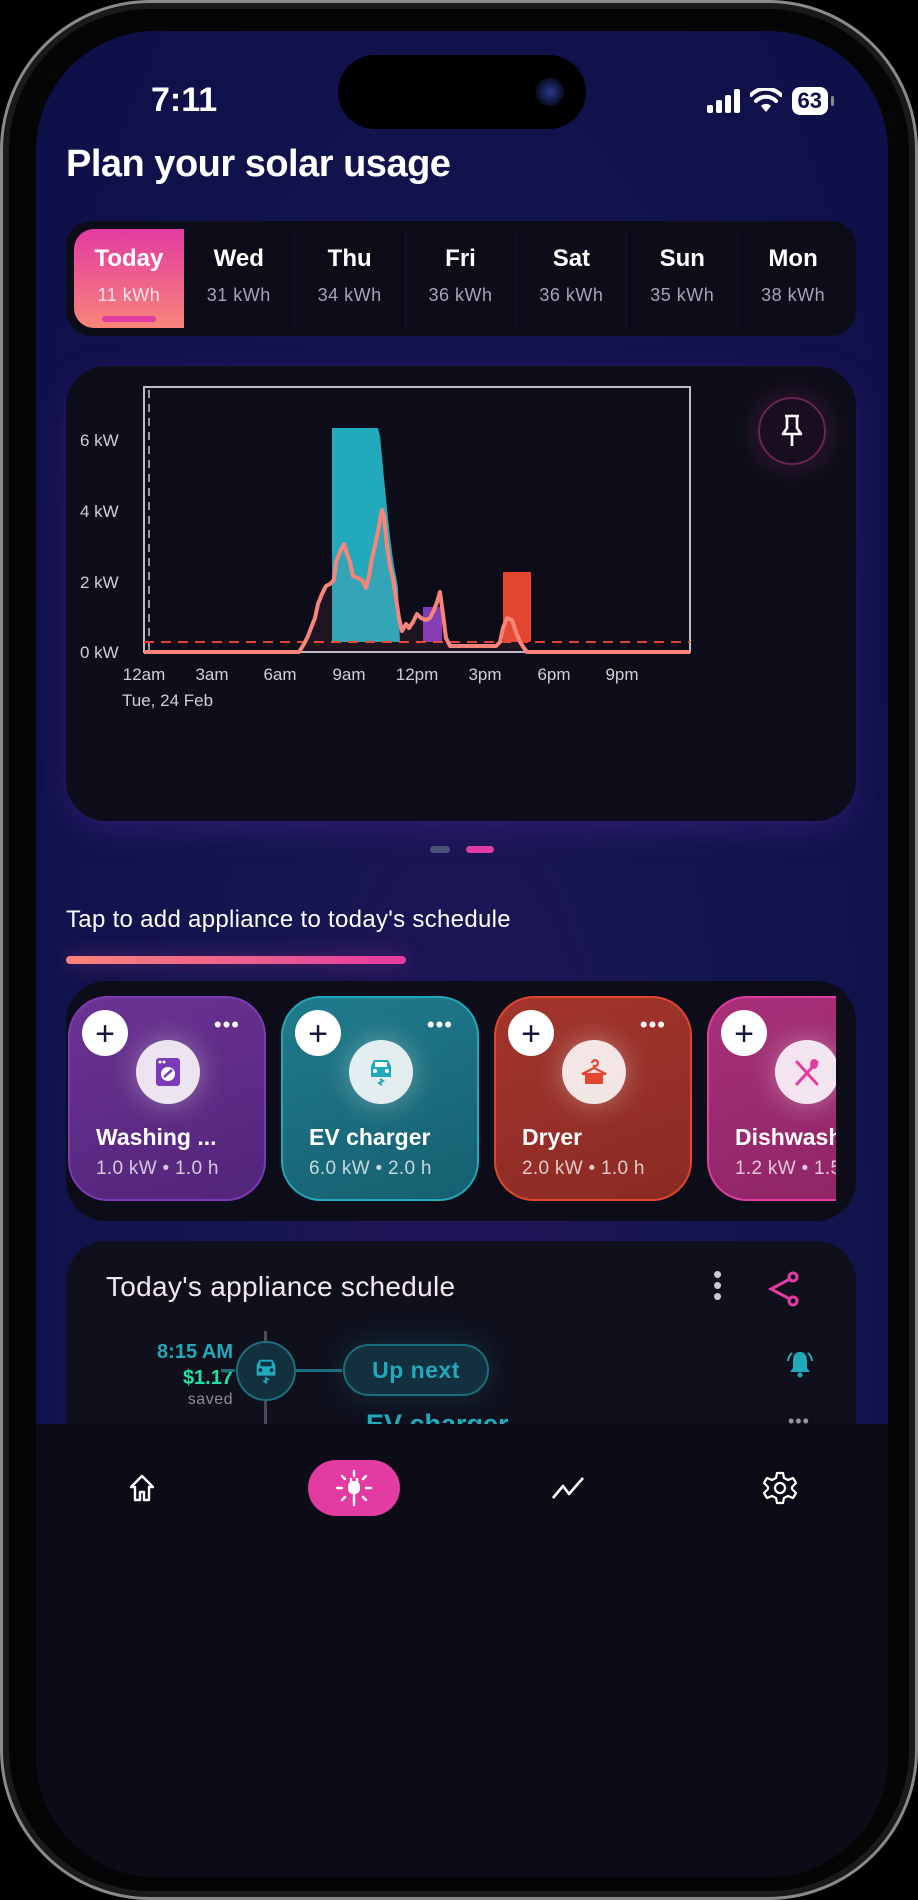 This screenshot has width=918, height=1900. I want to click on x-tick: 12am, so click(144, 674).